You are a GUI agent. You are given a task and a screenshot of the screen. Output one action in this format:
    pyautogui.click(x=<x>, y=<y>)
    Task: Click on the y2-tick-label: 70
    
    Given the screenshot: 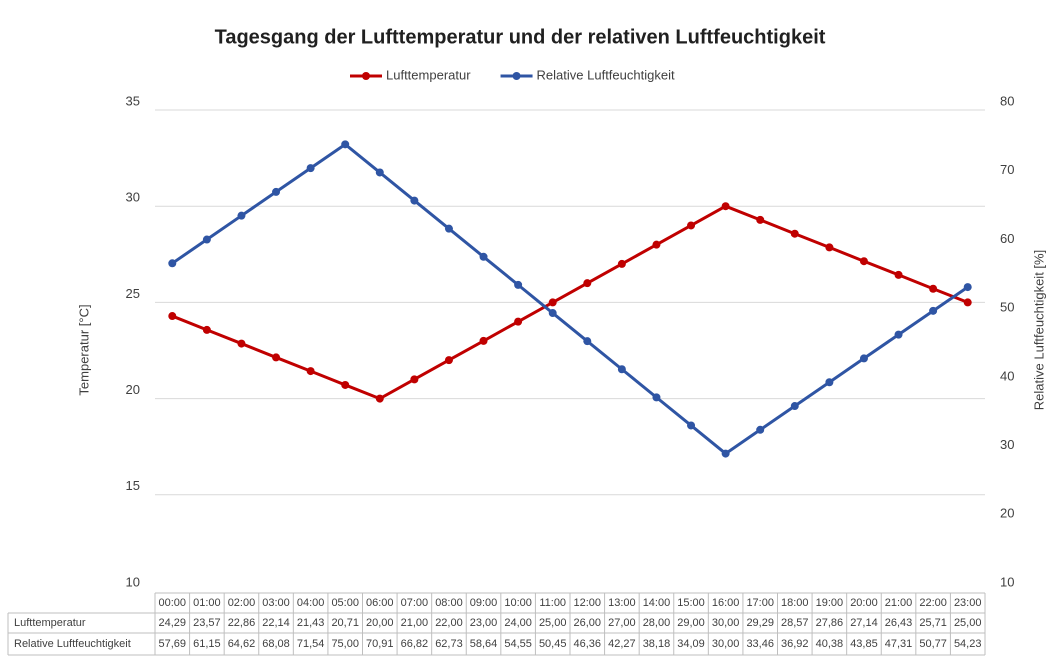 What is the action you would take?
    pyautogui.click(x=1007, y=169)
    